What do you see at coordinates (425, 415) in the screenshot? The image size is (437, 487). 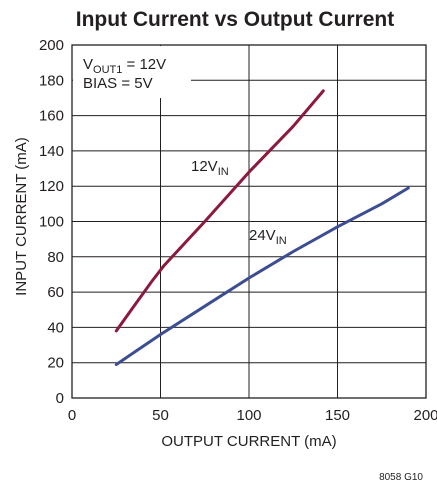 I see `x-tick-200: 200` at bounding box center [425, 415].